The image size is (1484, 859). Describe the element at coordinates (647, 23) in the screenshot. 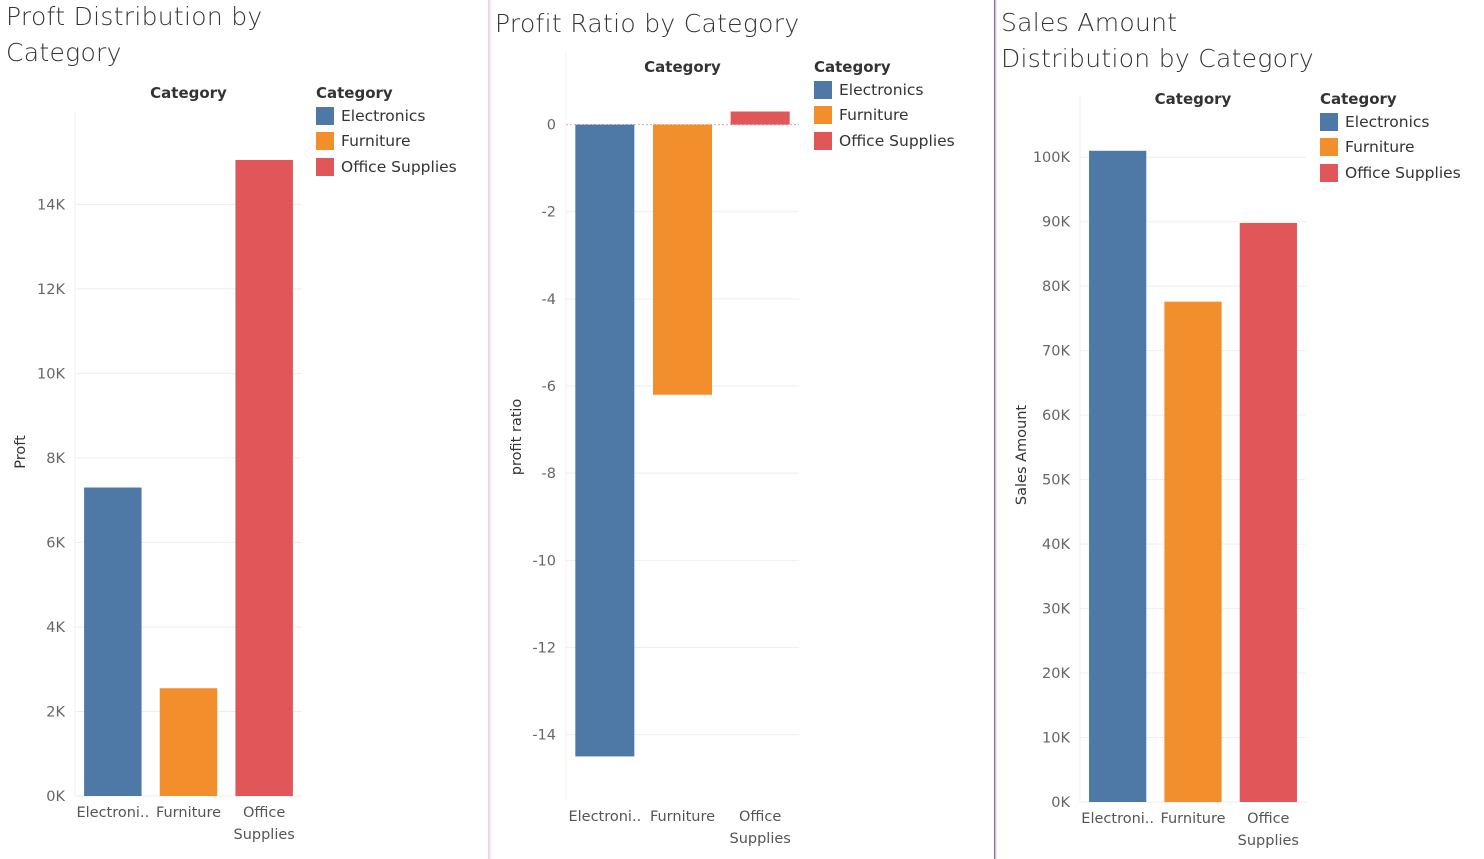

I see `chart-title: Profit Ratio by Category` at that location.